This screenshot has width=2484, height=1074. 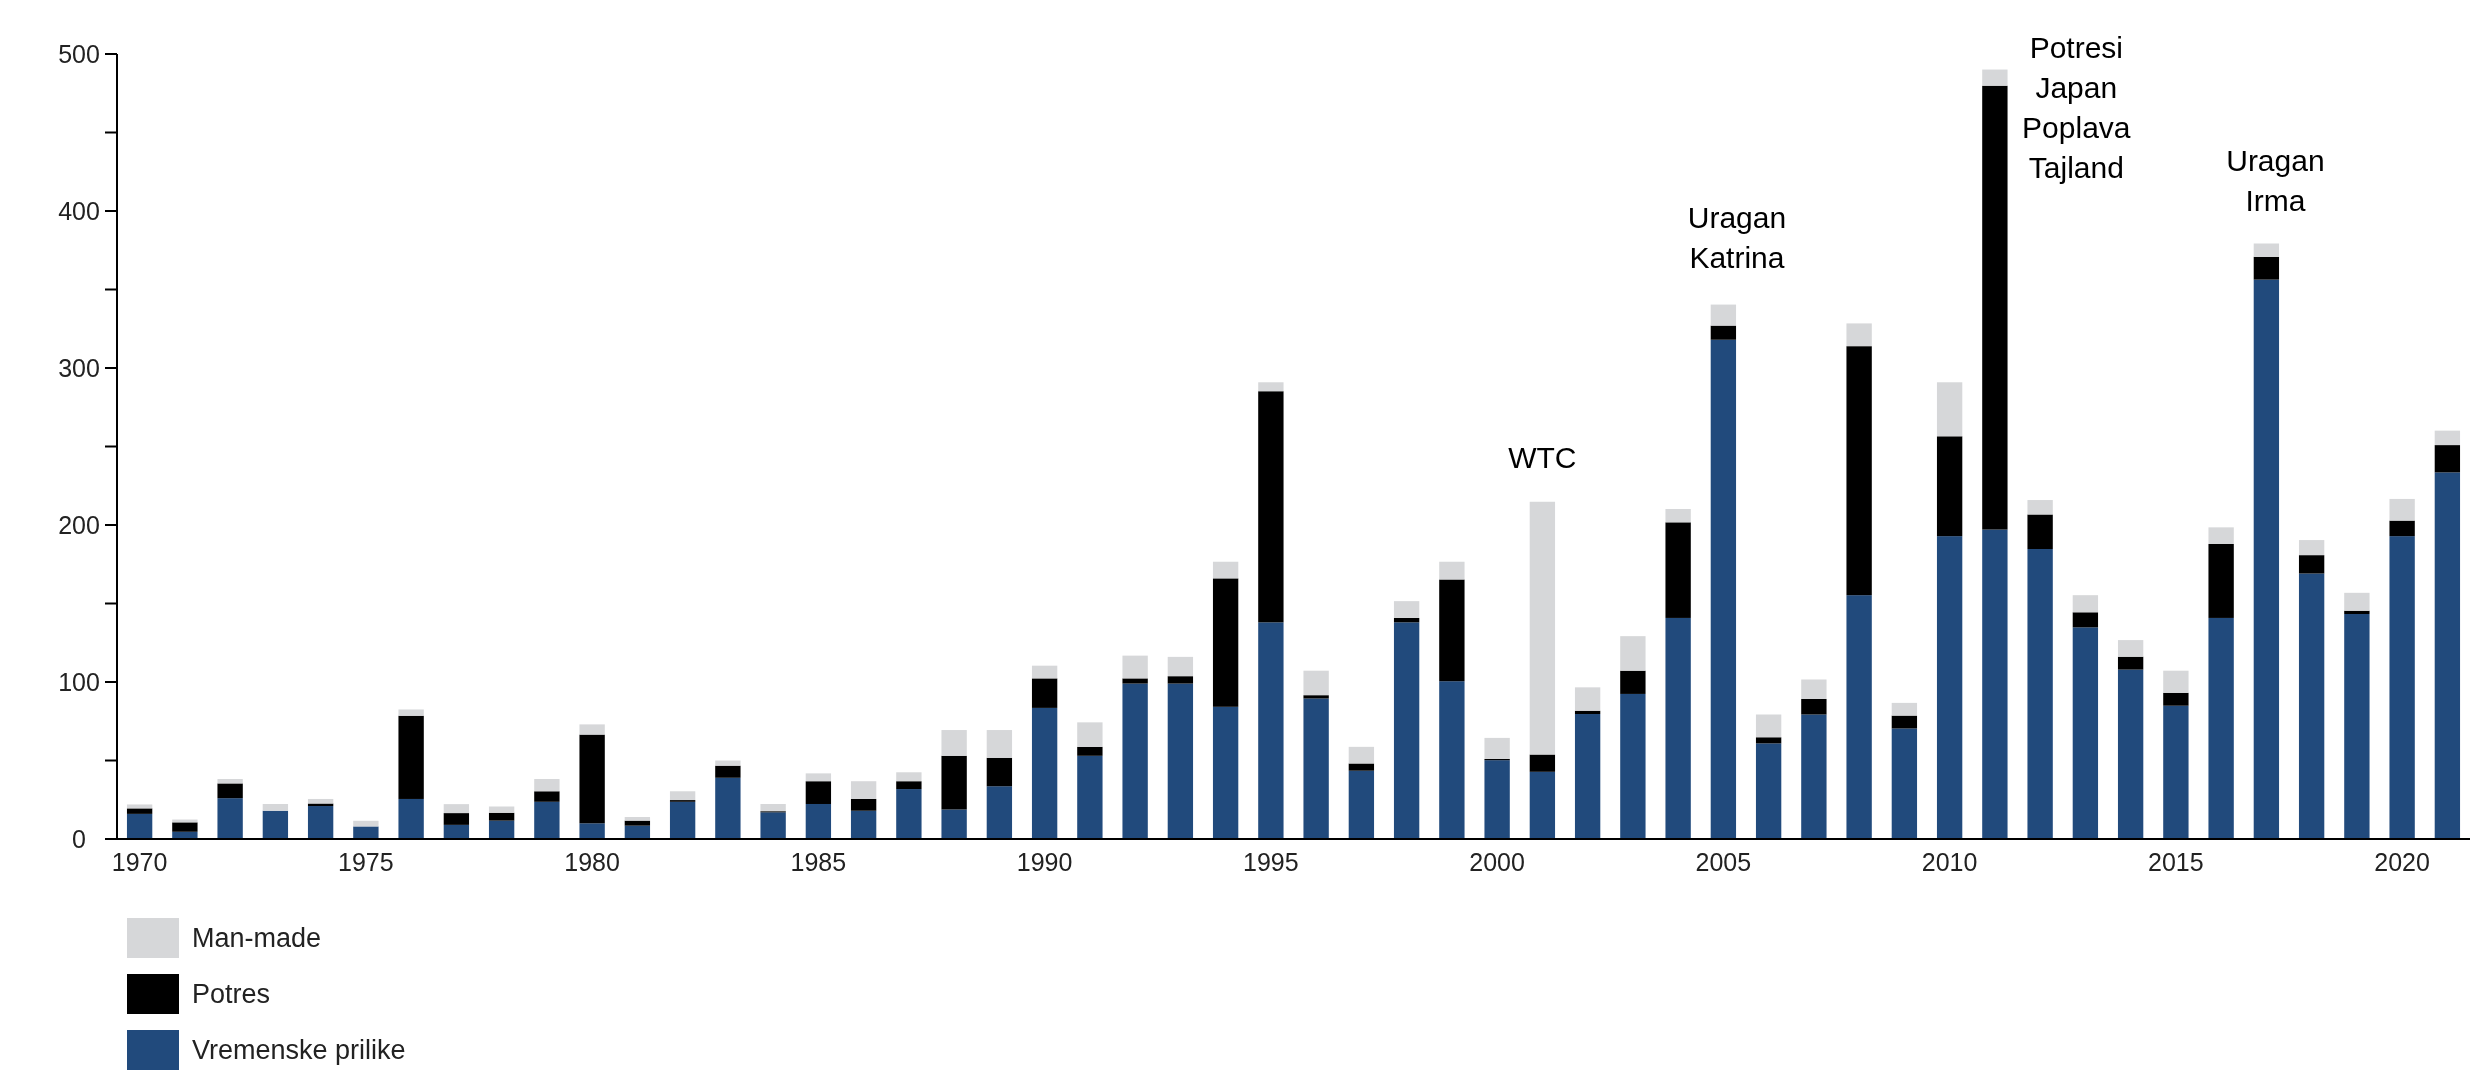 I want to click on y-tick-label: 200, so click(x=79, y=524).